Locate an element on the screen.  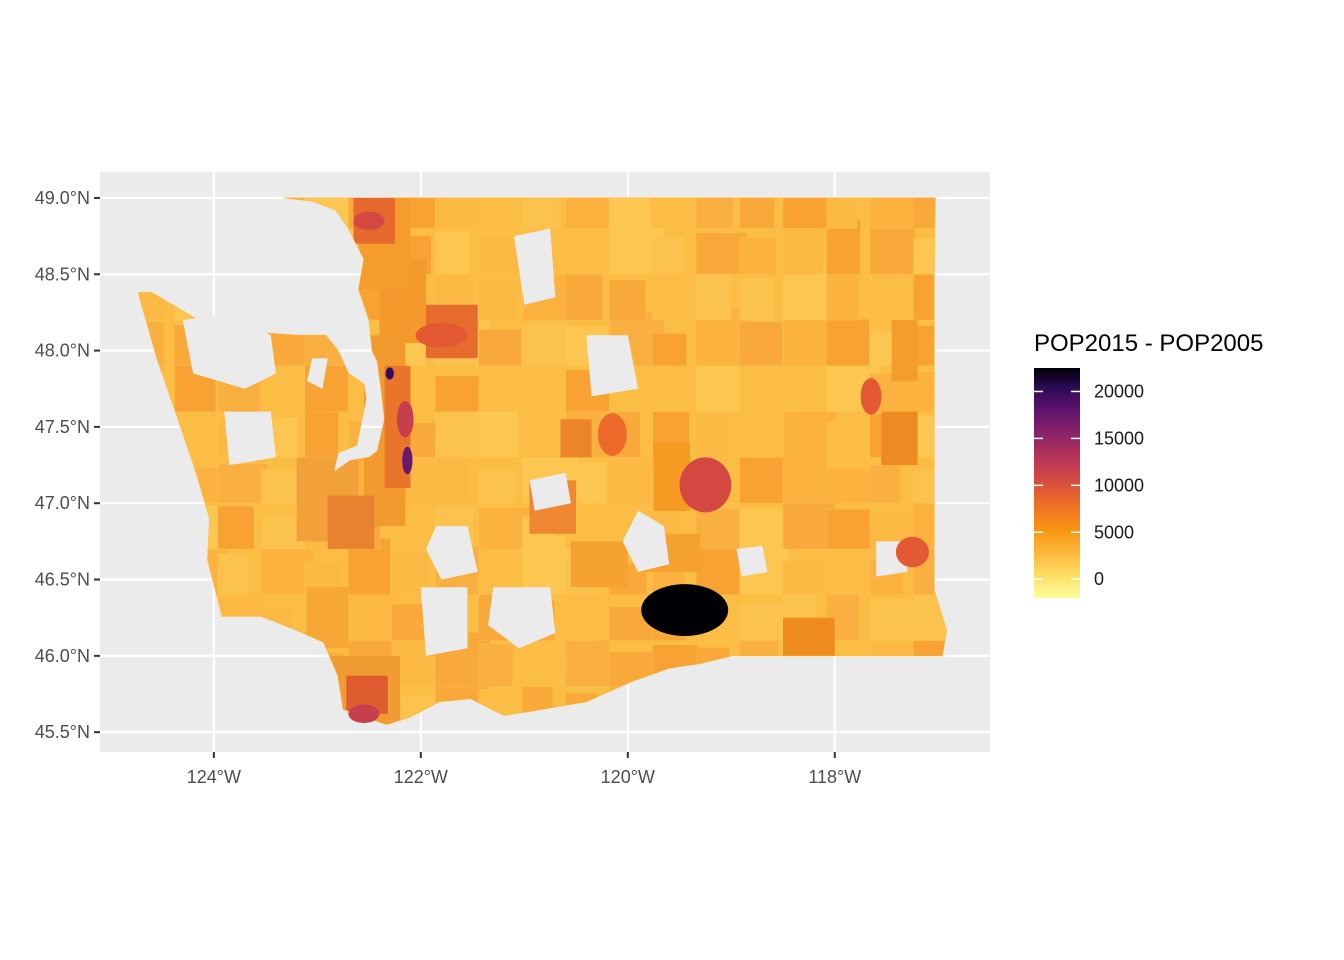
moses-lake-area is located at coordinates (705, 485).